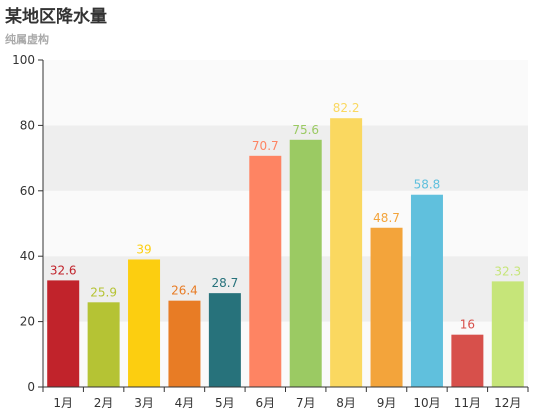 This screenshot has height=420, width=550. Describe the element at coordinates (387, 403) in the screenshot. I see `x-tick-label: 9月` at that location.